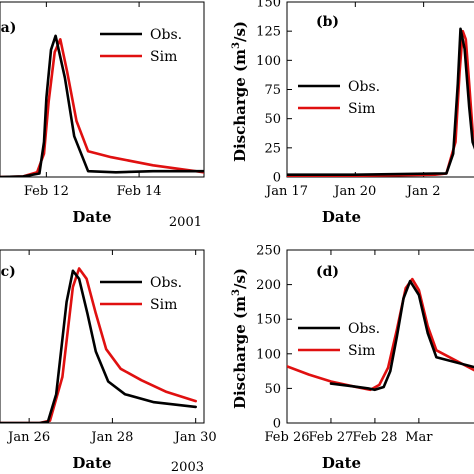  What do you see at coordinates (272, 90) in the screenshot?
I see `y-tick-label: 75` at bounding box center [272, 90].